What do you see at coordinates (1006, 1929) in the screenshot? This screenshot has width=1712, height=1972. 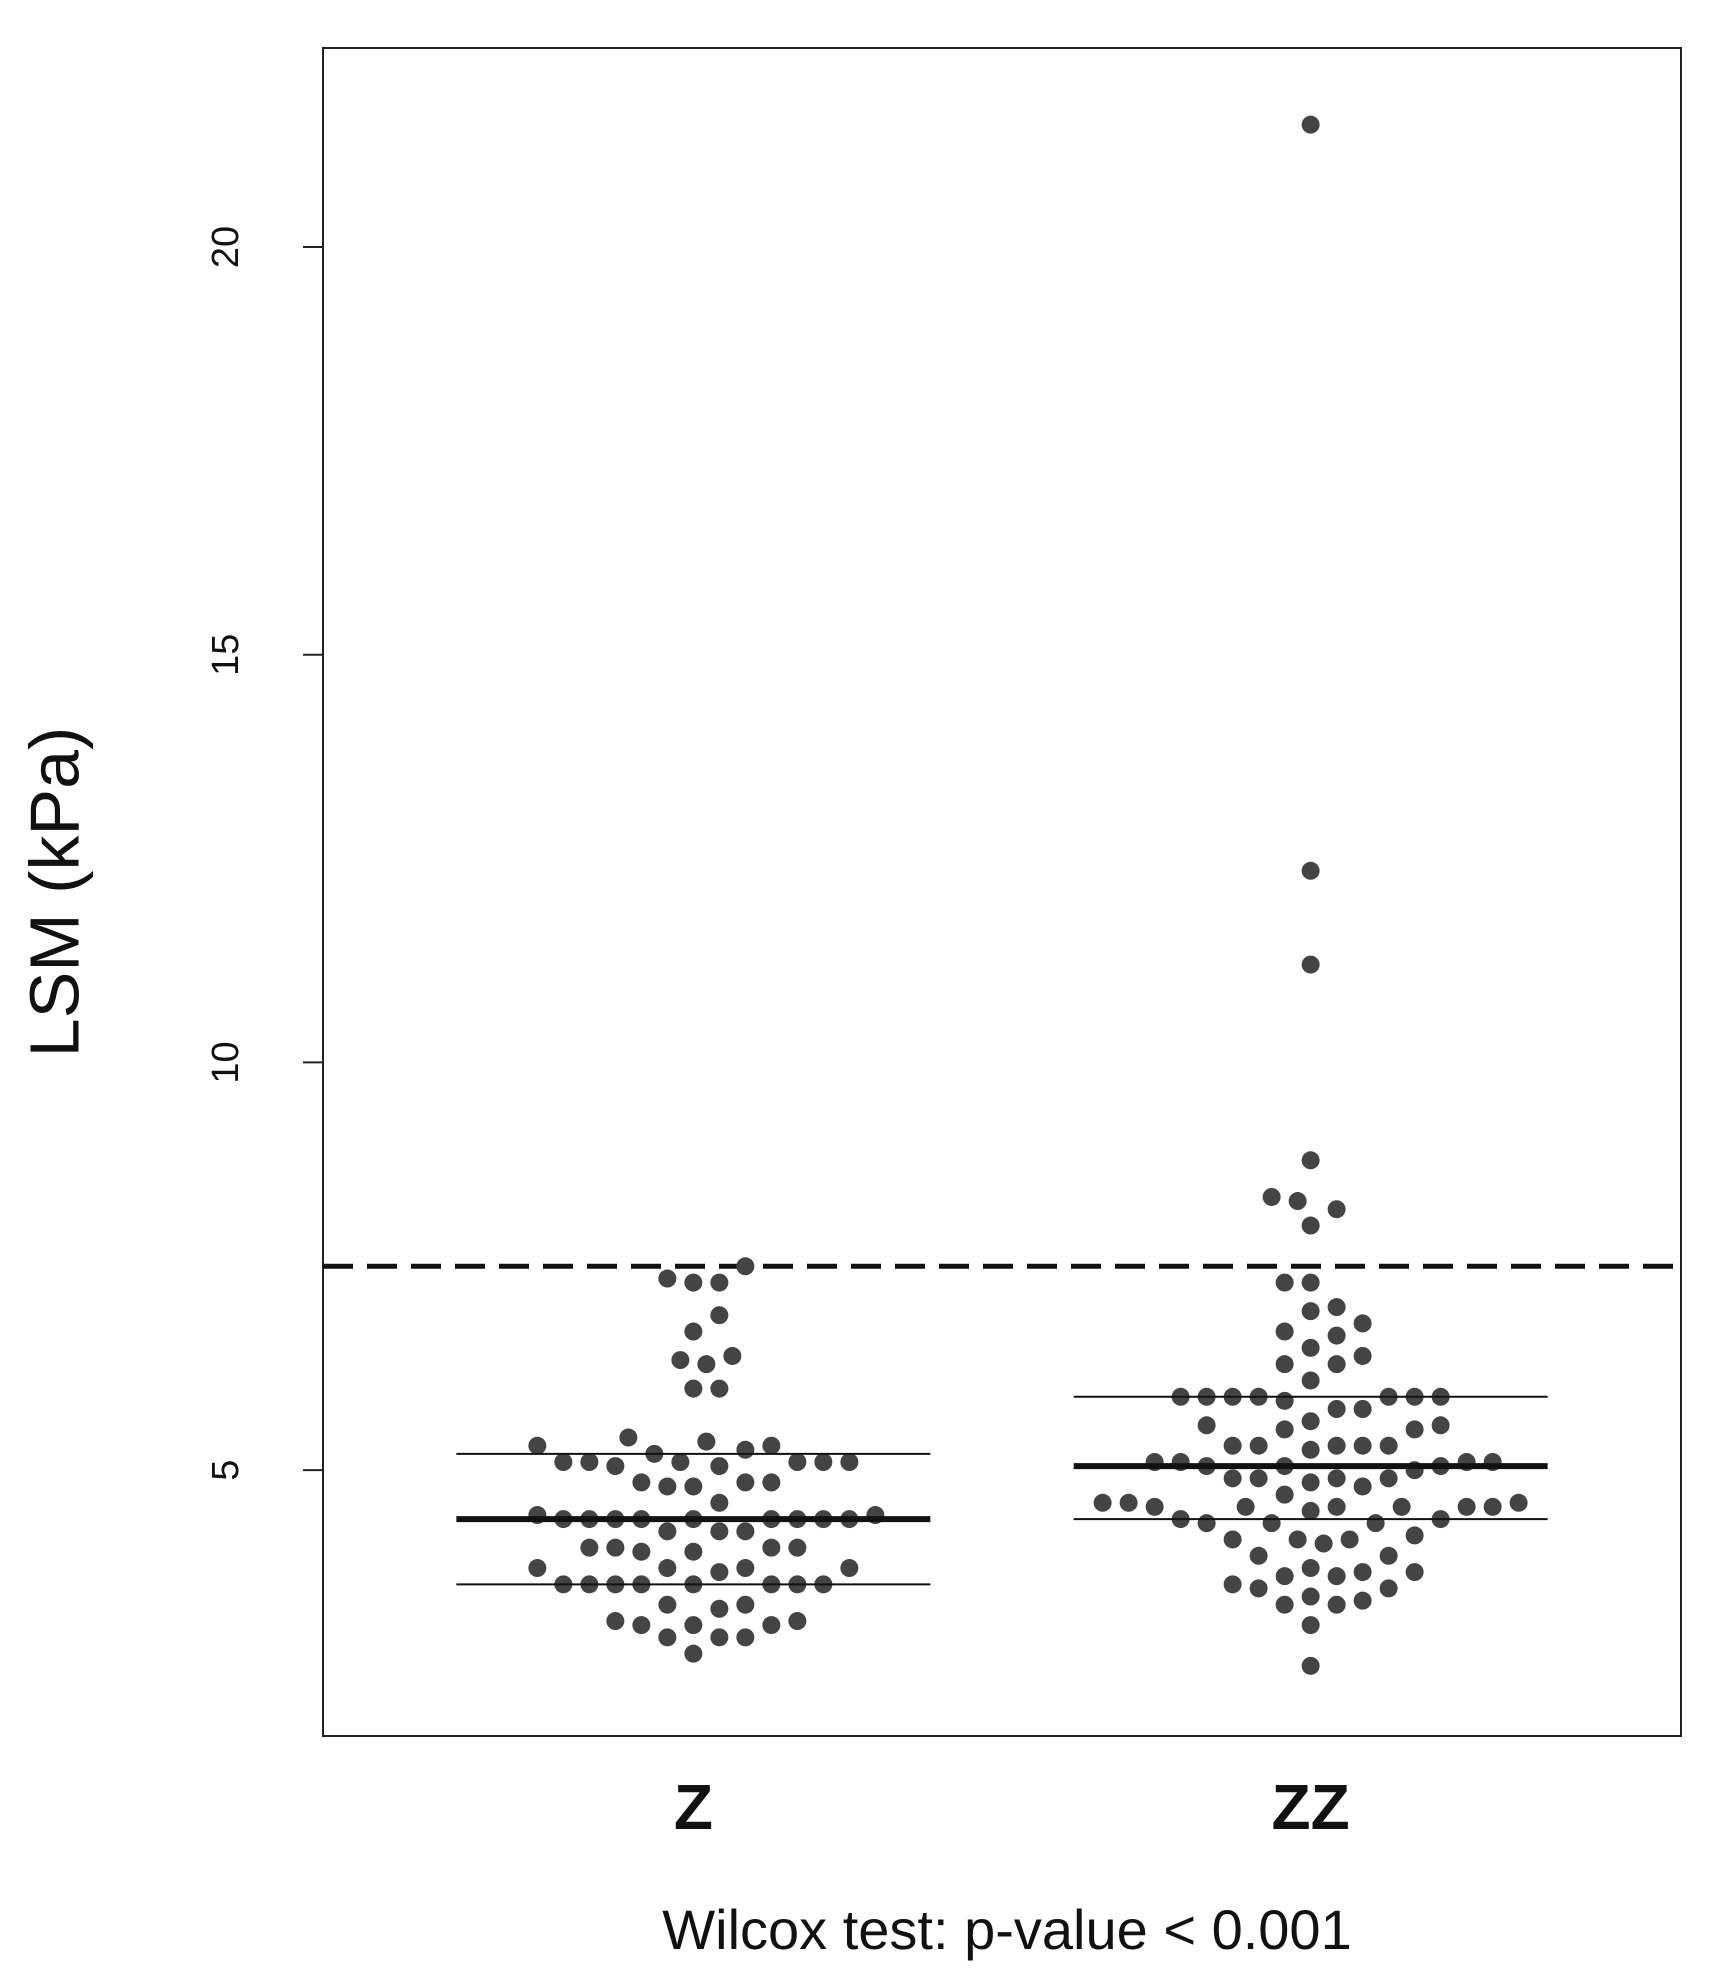 I see `caption: Wilcox test: p-value < 0.001` at bounding box center [1006, 1929].